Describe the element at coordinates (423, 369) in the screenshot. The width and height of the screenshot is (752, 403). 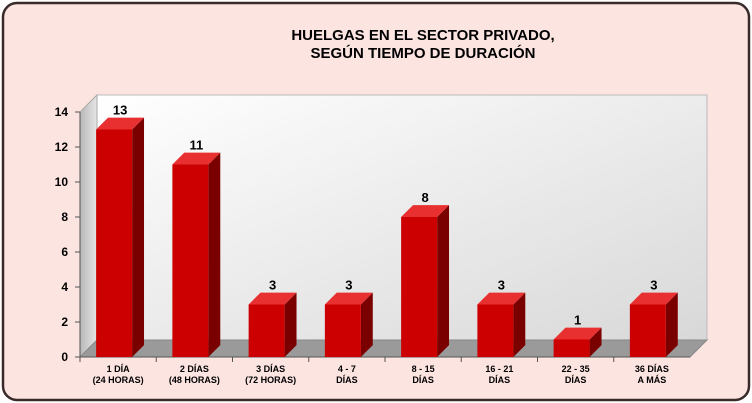
I see `x-tick-label-line: 8 - 15` at that location.